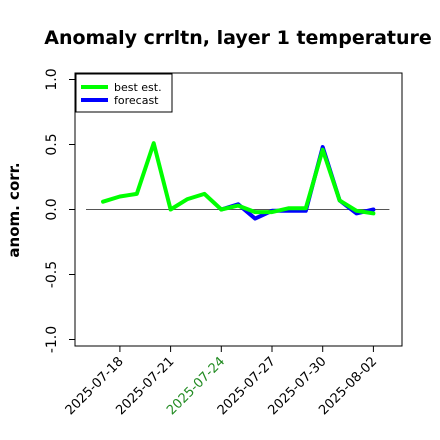 Image resolution: width=440 pixels, height=440 pixels. What do you see at coordinates (52, 209) in the screenshot?
I see `y-tick-label: 0.0` at bounding box center [52, 209].